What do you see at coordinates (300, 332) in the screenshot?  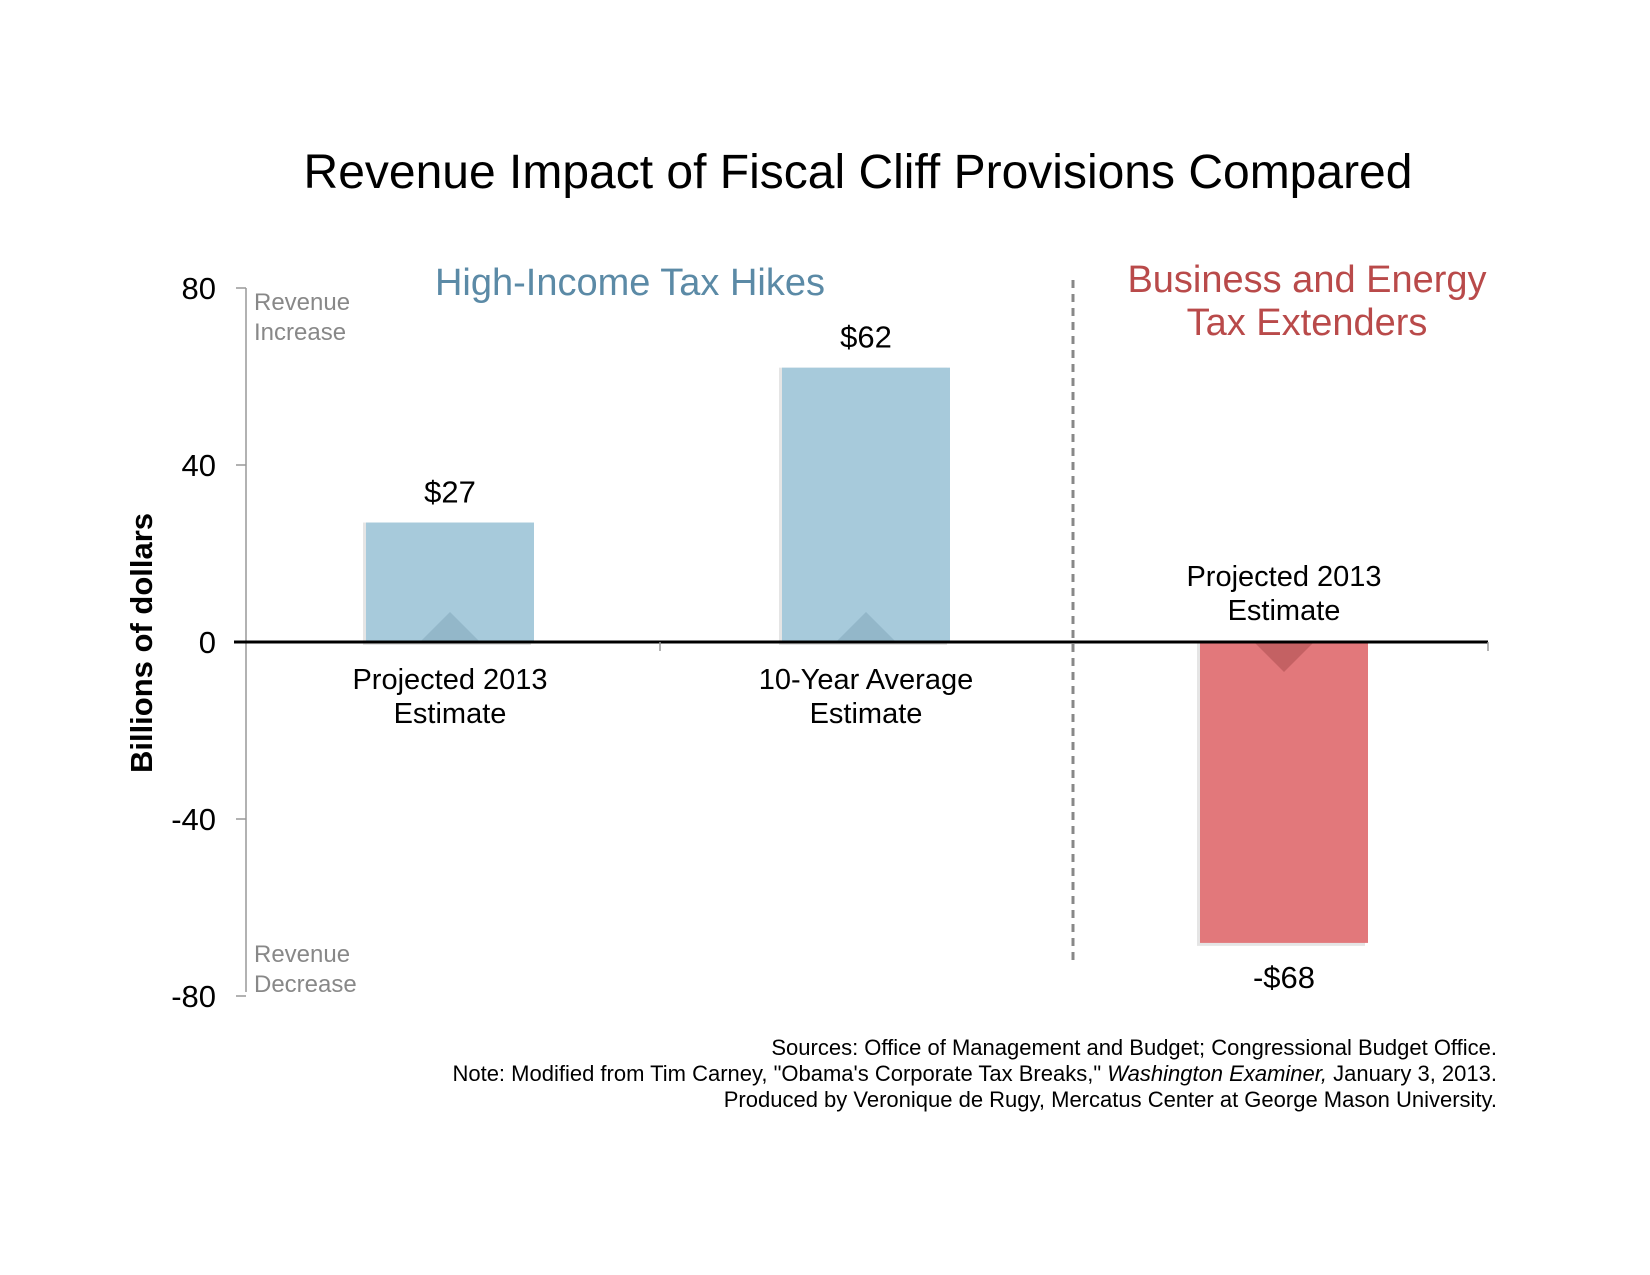 I see `revenue-increase-note-line-2: Increase` at bounding box center [300, 332].